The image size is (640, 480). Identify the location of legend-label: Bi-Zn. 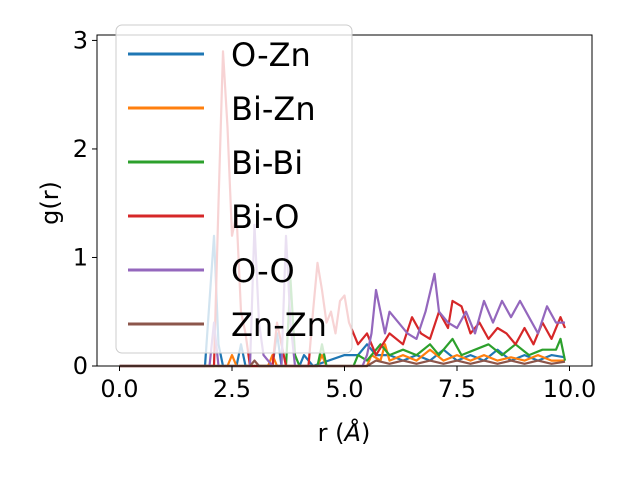
(273, 109).